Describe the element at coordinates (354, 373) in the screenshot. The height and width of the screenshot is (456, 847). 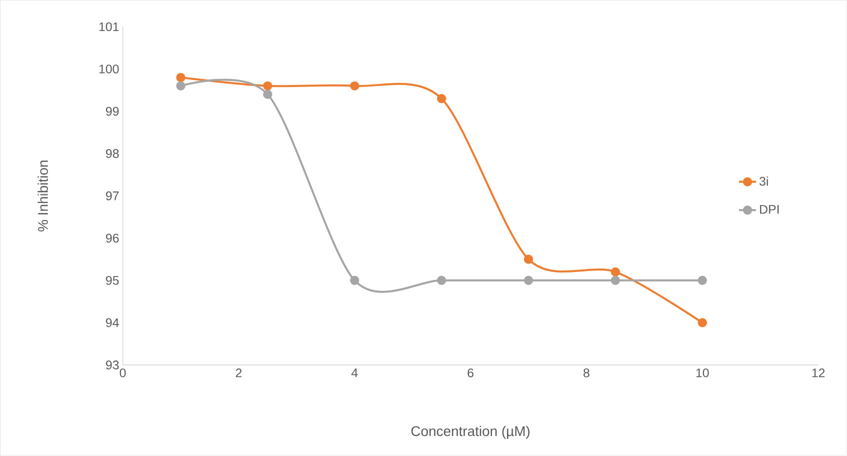
I see `x-tick-label: 4` at that location.